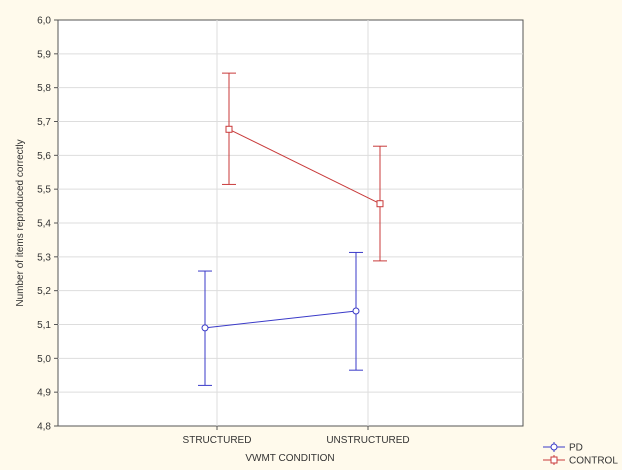  What do you see at coordinates (296, 436) in the screenshot?
I see `x-axis: STRUCTURED UNSTRUCTURED` at bounding box center [296, 436].